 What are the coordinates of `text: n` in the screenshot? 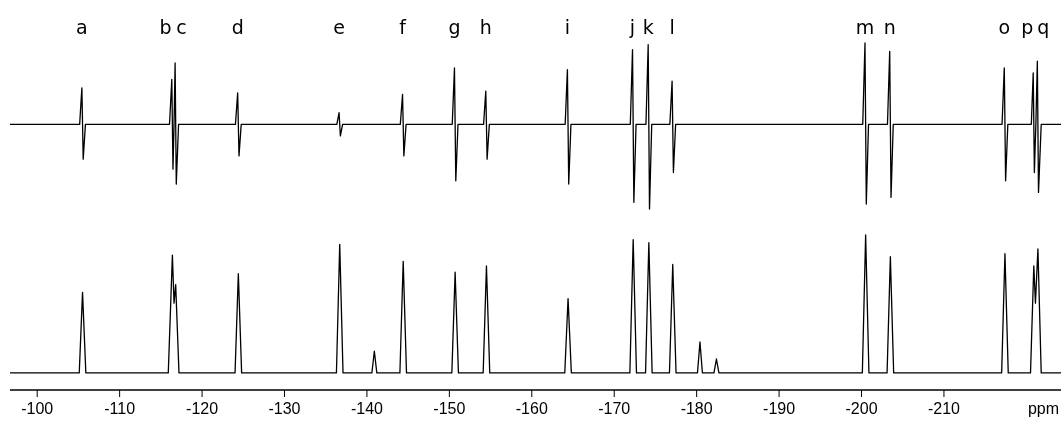 It's located at (889, 27).